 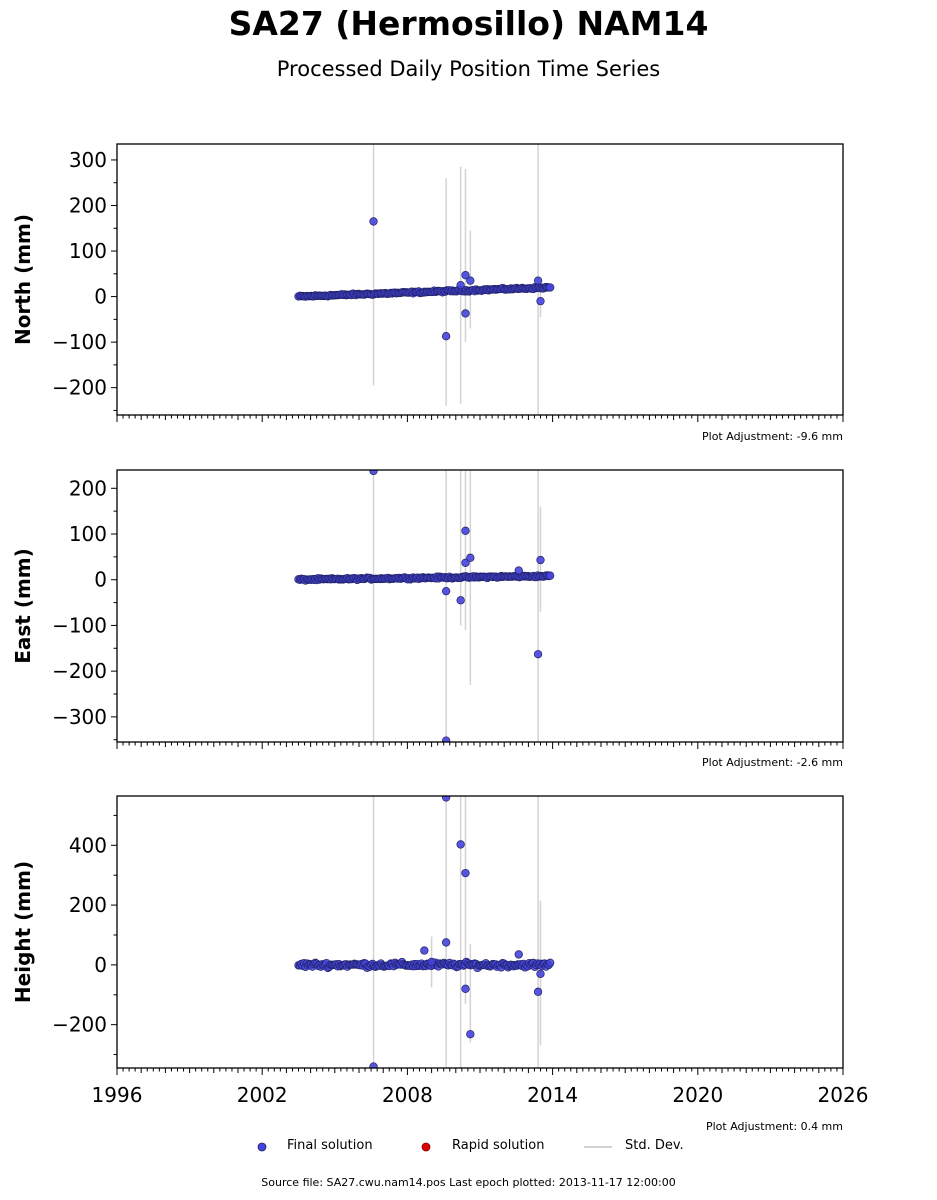 What do you see at coordinates (79, 717) in the screenshot?
I see `y-tick-label: −300` at bounding box center [79, 717].